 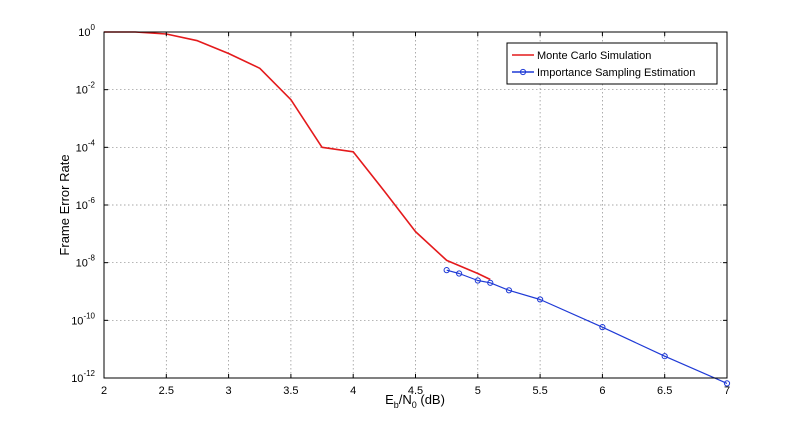 I want to click on x-tick-label: 2.5, so click(x=166, y=391).